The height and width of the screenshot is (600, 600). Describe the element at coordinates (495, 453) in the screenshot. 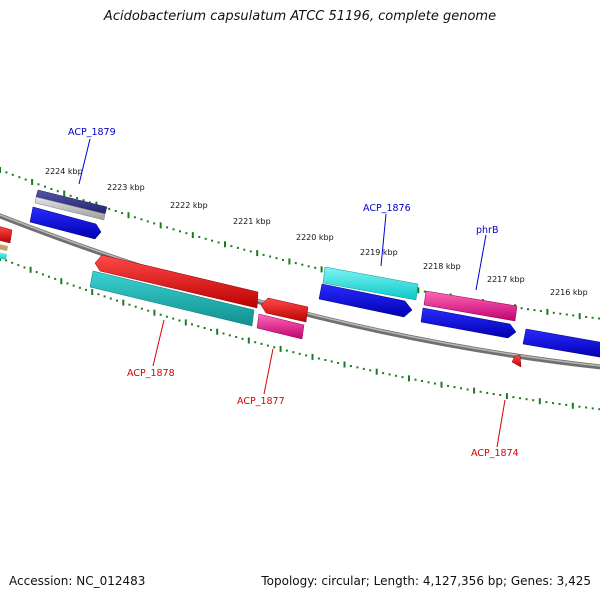

I see `gene-label-ACP_1874: ACP_1874` at that location.